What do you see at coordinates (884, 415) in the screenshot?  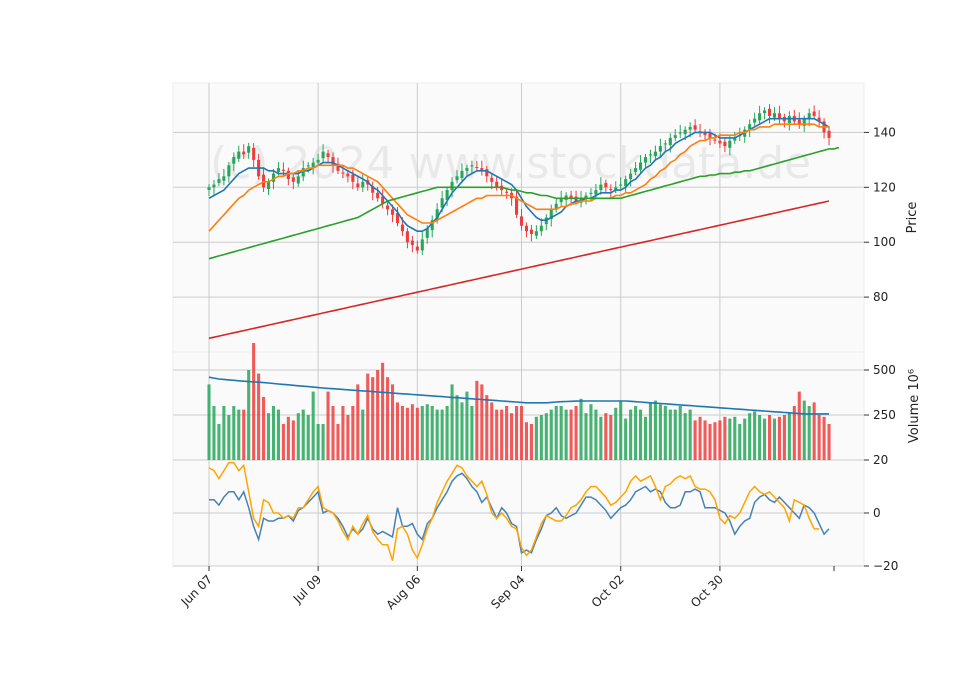 I see `volume-tick-label: 250` at bounding box center [884, 415].